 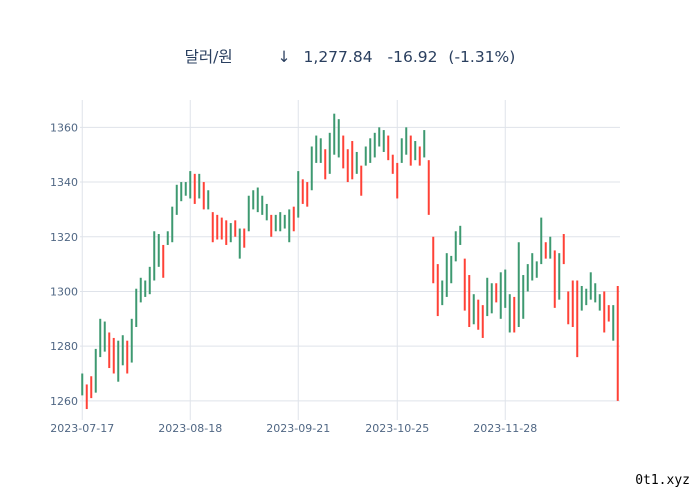 I want to click on y-tick-label: 1280, so click(x=64, y=346).